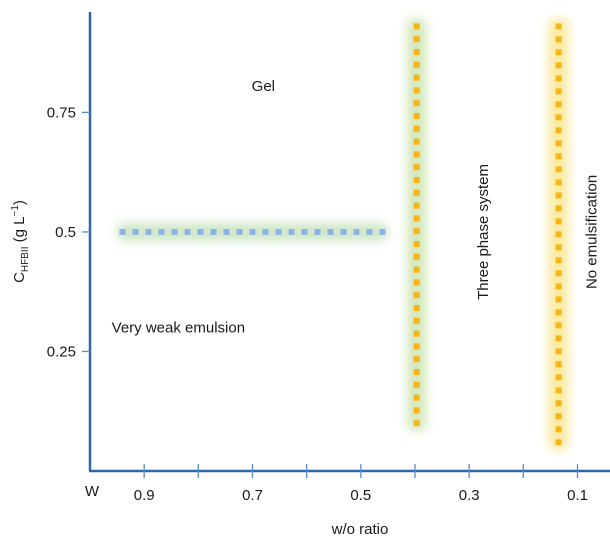  I want to click on x-tick-label: 0.9, so click(144, 495).